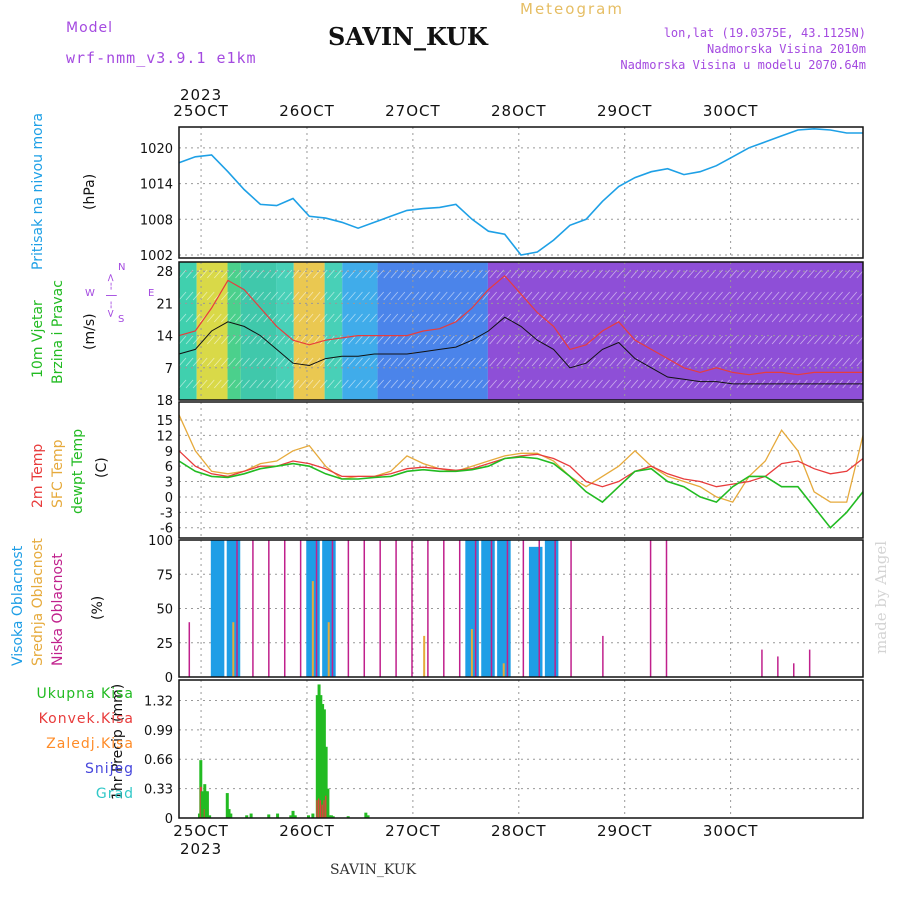 This screenshot has width=900, height=900. Describe the element at coordinates (169, 483) in the screenshot. I see `y-tick-label: 3` at that location.